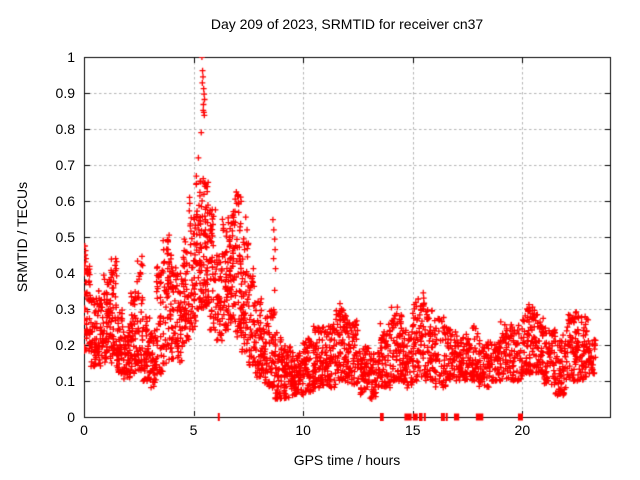 The image size is (640, 480). What do you see at coordinates (65, 93) in the screenshot?
I see `y-tick-label: 0.9` at bounding box center [65, 93].